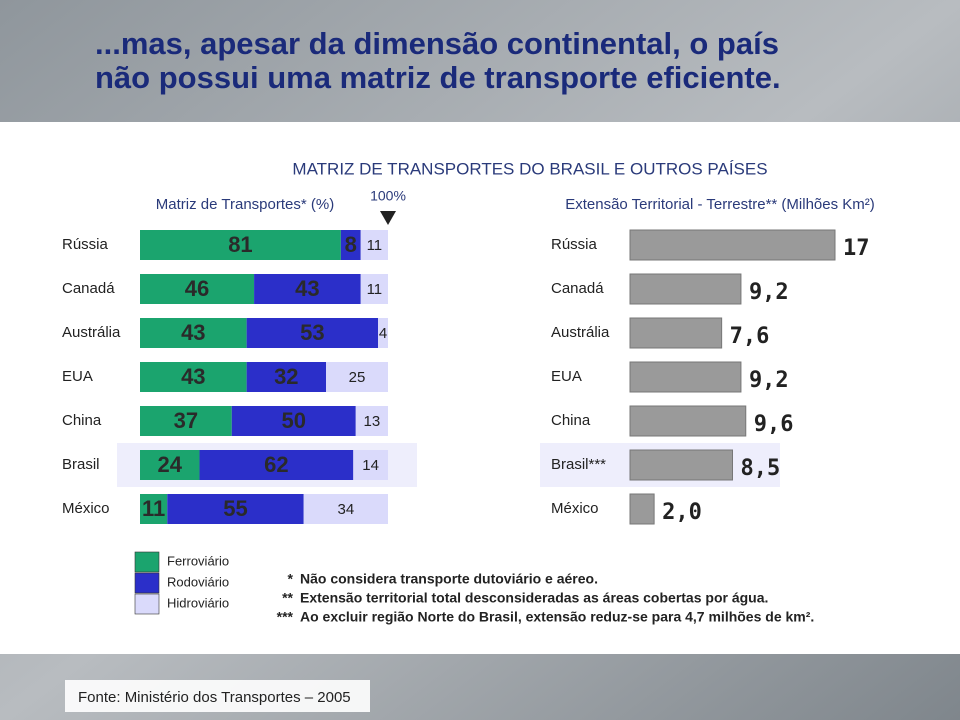 Image resolution: width=960 pixels, height=720 pixels. Describe the element at coordinates (245, 204) in the screenshot. I see `left-subtitle: Matriz de Transportes* (%)` at that location.